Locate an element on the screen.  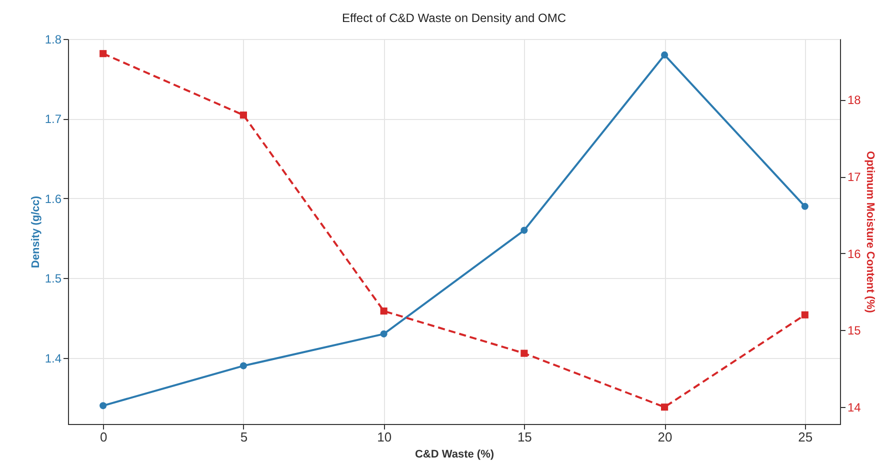
y-tick-label: 1.7 is located at coordinates (53, 119).